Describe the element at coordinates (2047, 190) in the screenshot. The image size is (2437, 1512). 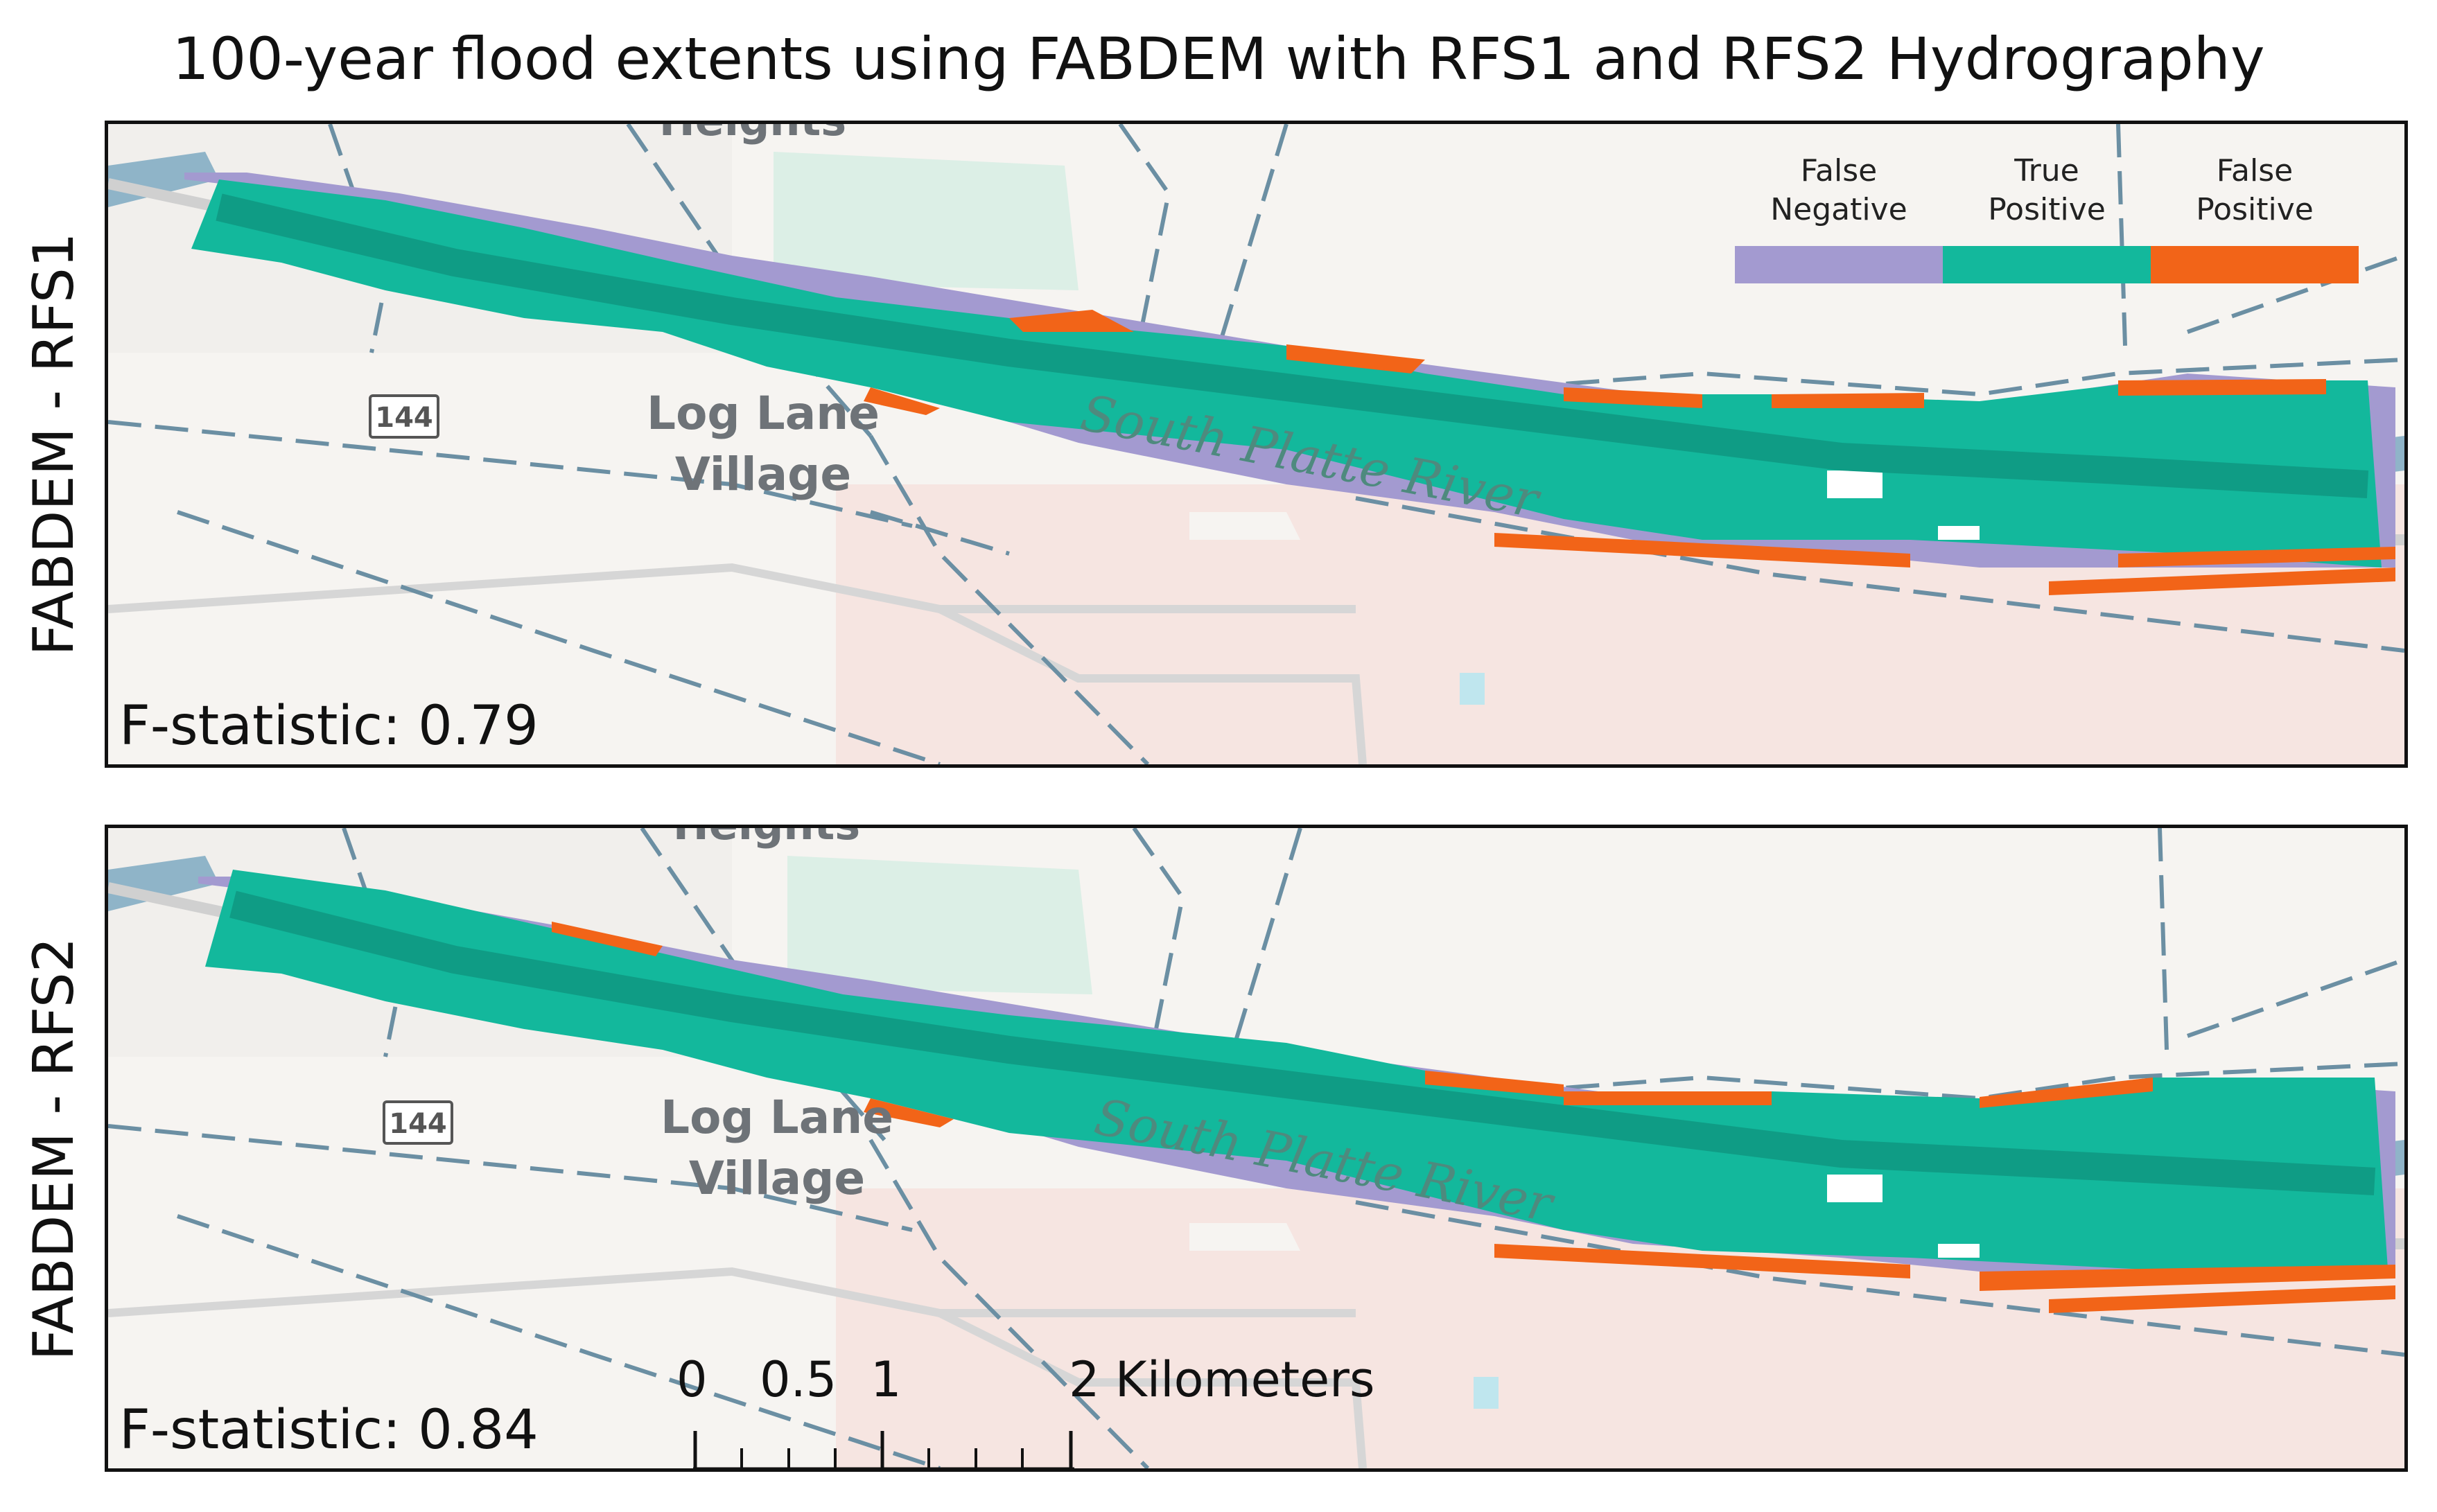
I see `legend-label-true-positive: True Positive` at that location.